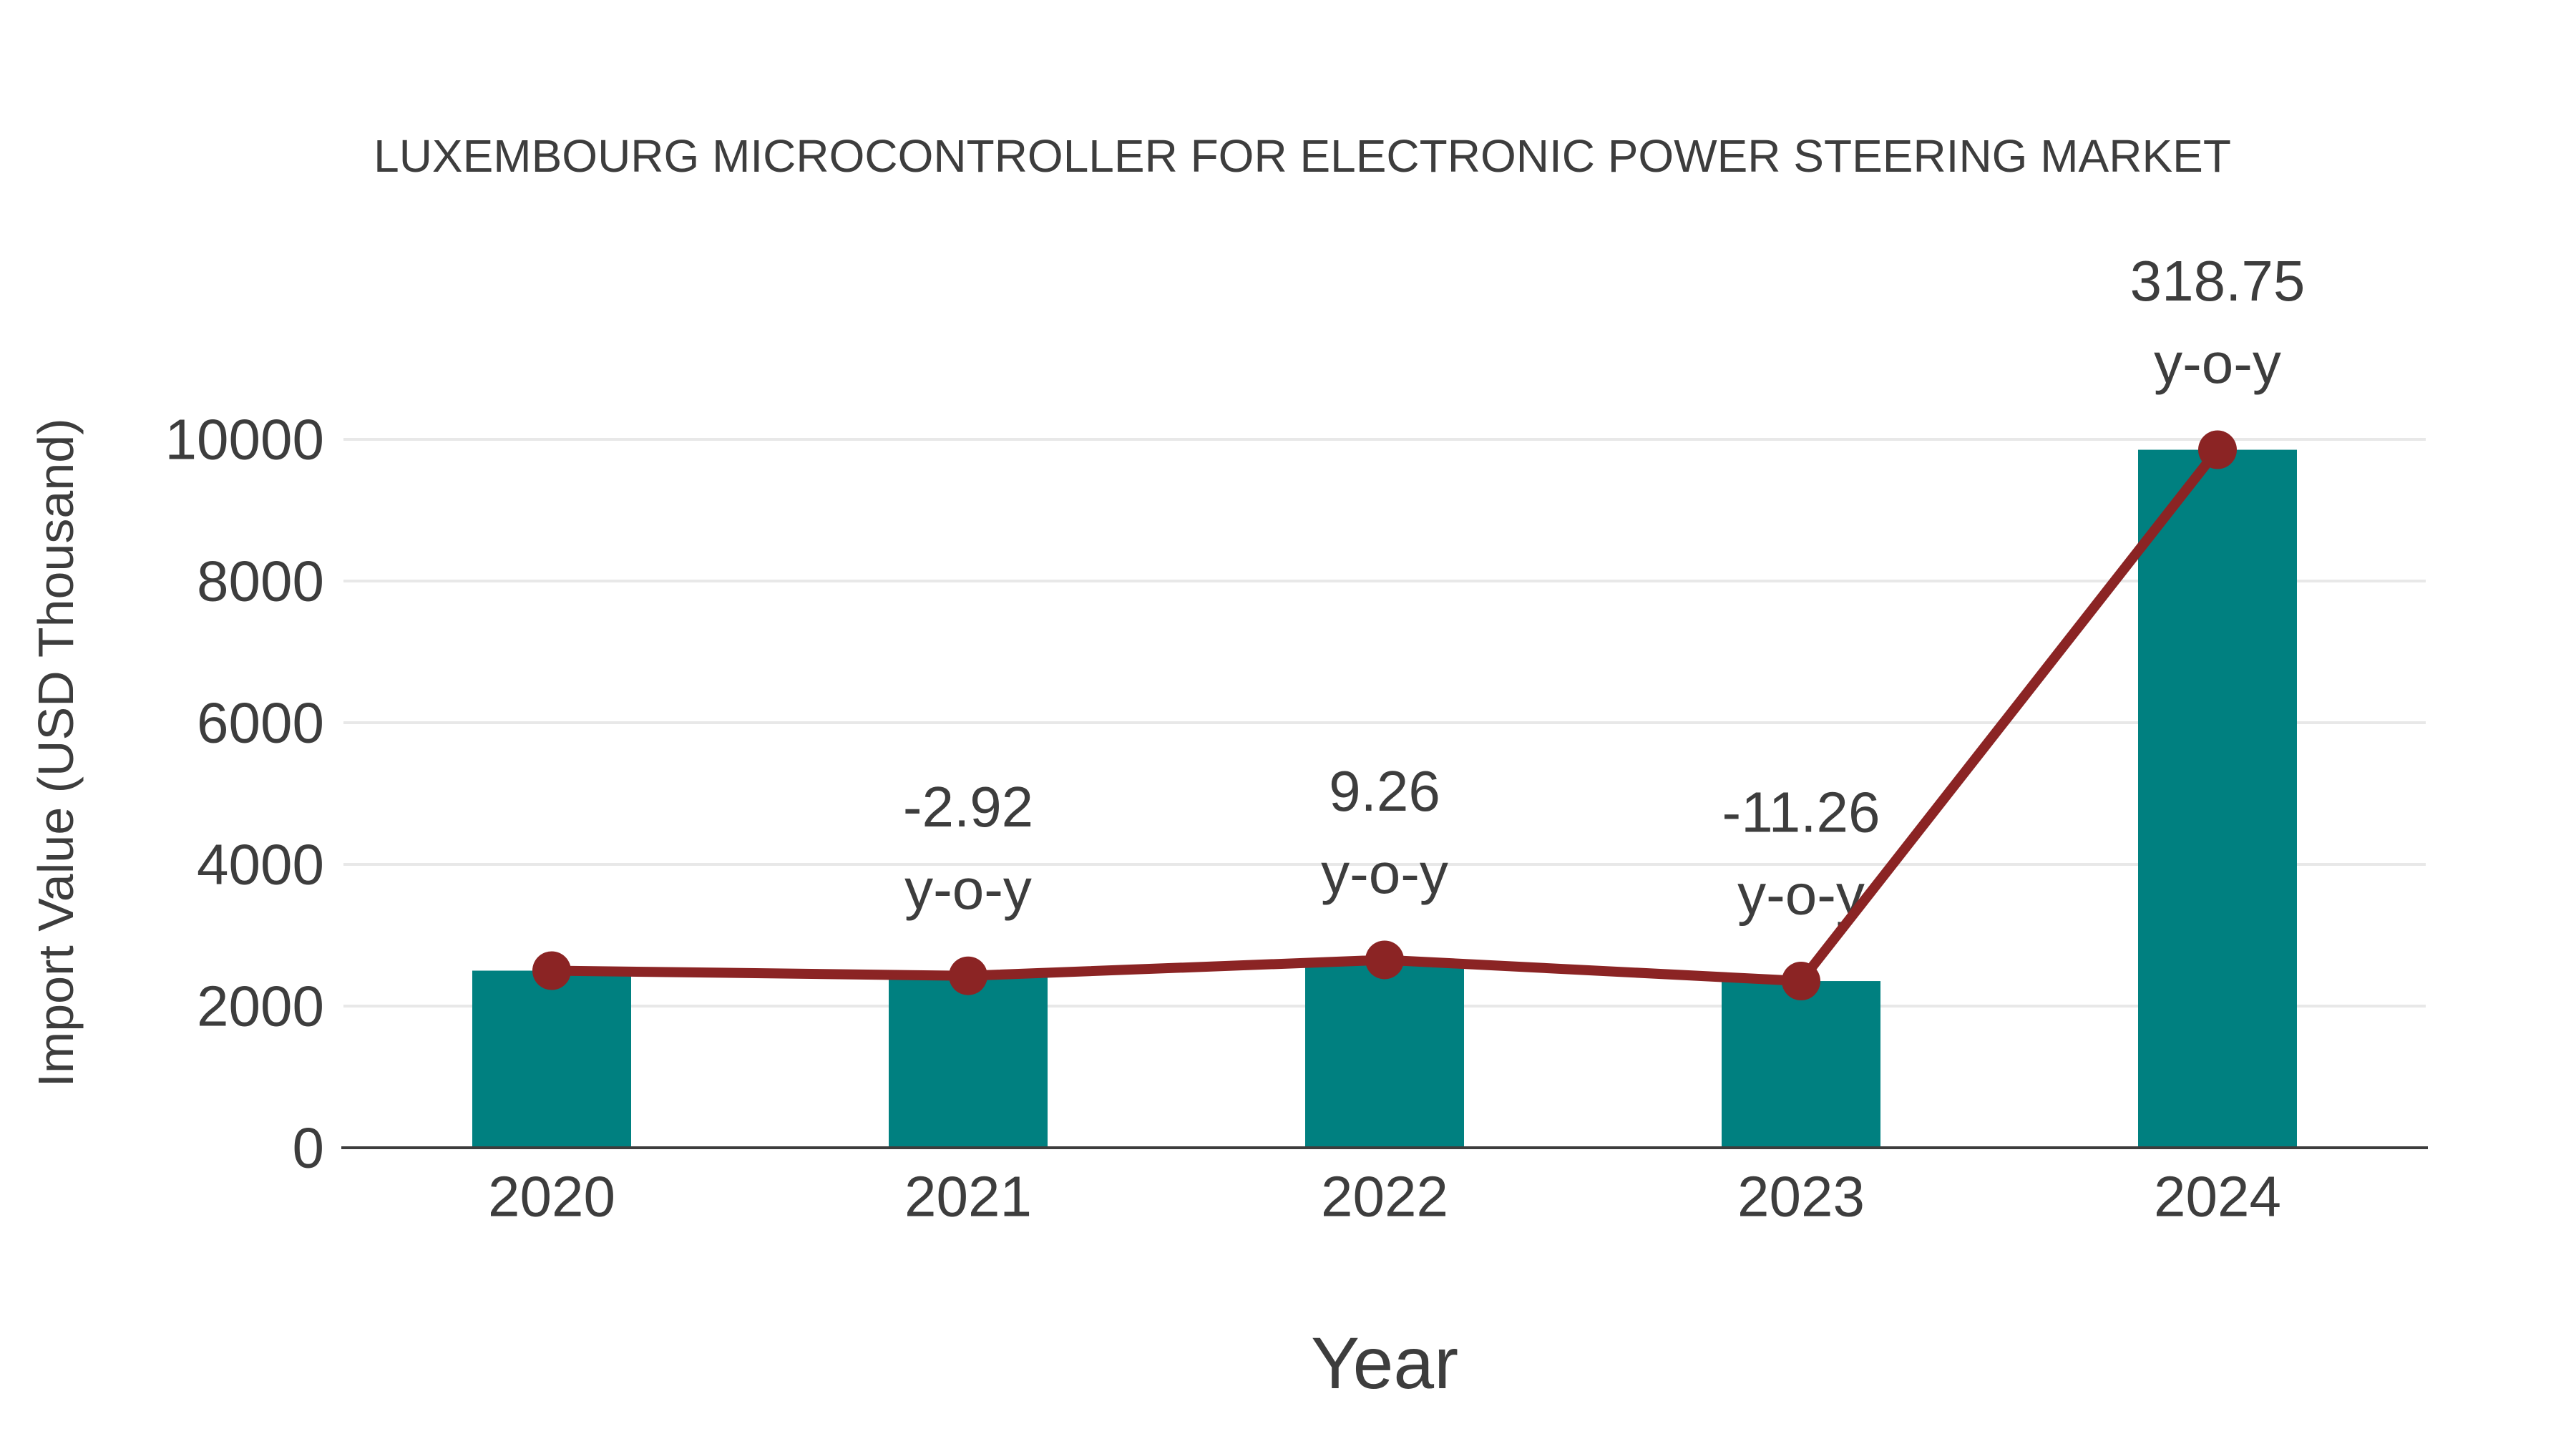 Image resolution: width=2576 pixels, height=1449 pixels. I want to click on x-tick-labels: 2020 2021 2022 2023 2024, so click(1384, 1197).